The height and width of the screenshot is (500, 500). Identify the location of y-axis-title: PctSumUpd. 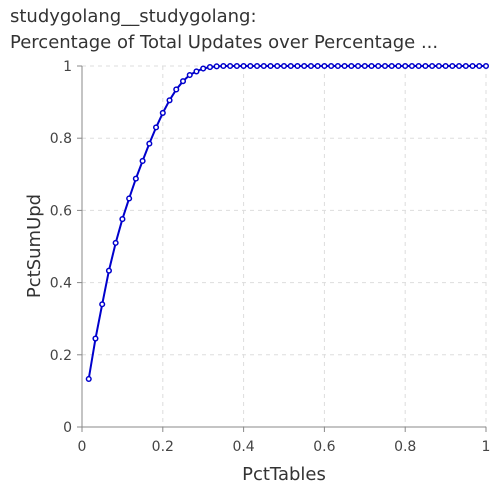
(34, 246).